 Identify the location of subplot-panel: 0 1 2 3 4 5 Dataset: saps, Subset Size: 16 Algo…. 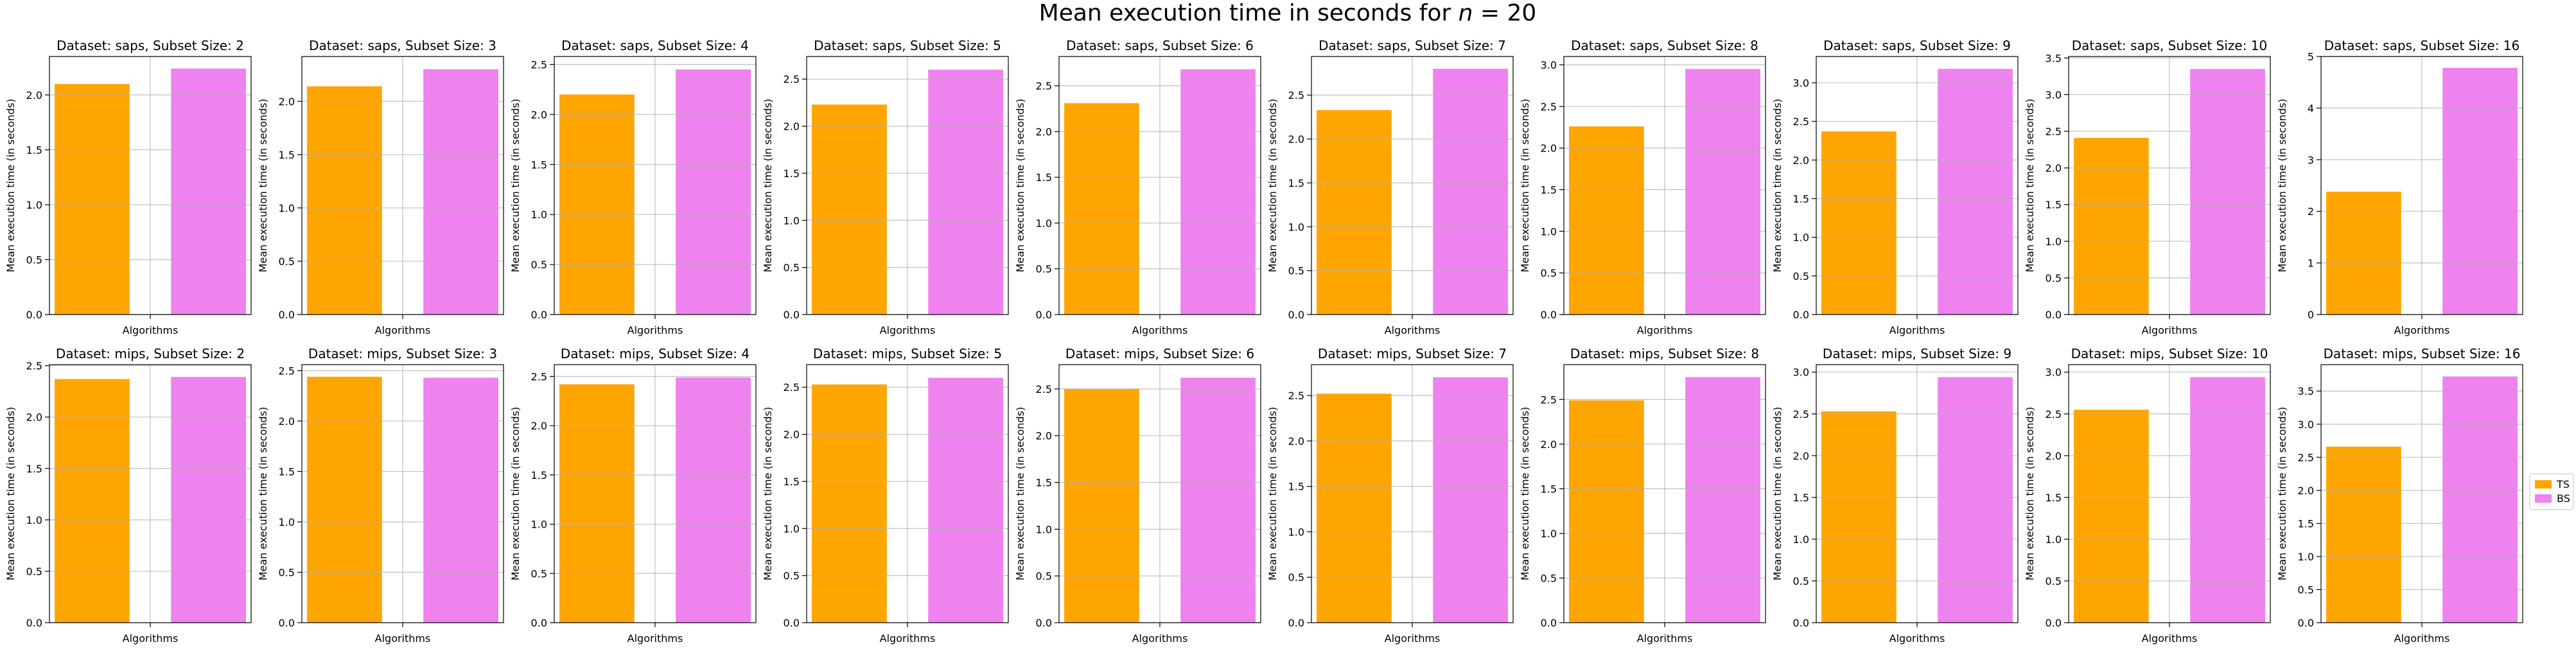
(2399, 187).